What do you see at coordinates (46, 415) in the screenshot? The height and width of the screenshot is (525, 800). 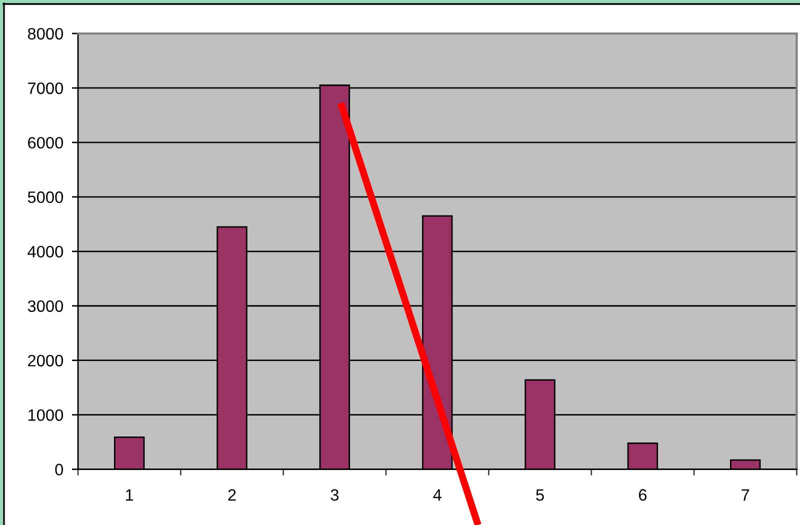 I see `y-tick-label: 1000` at bounding box center [46, 415].